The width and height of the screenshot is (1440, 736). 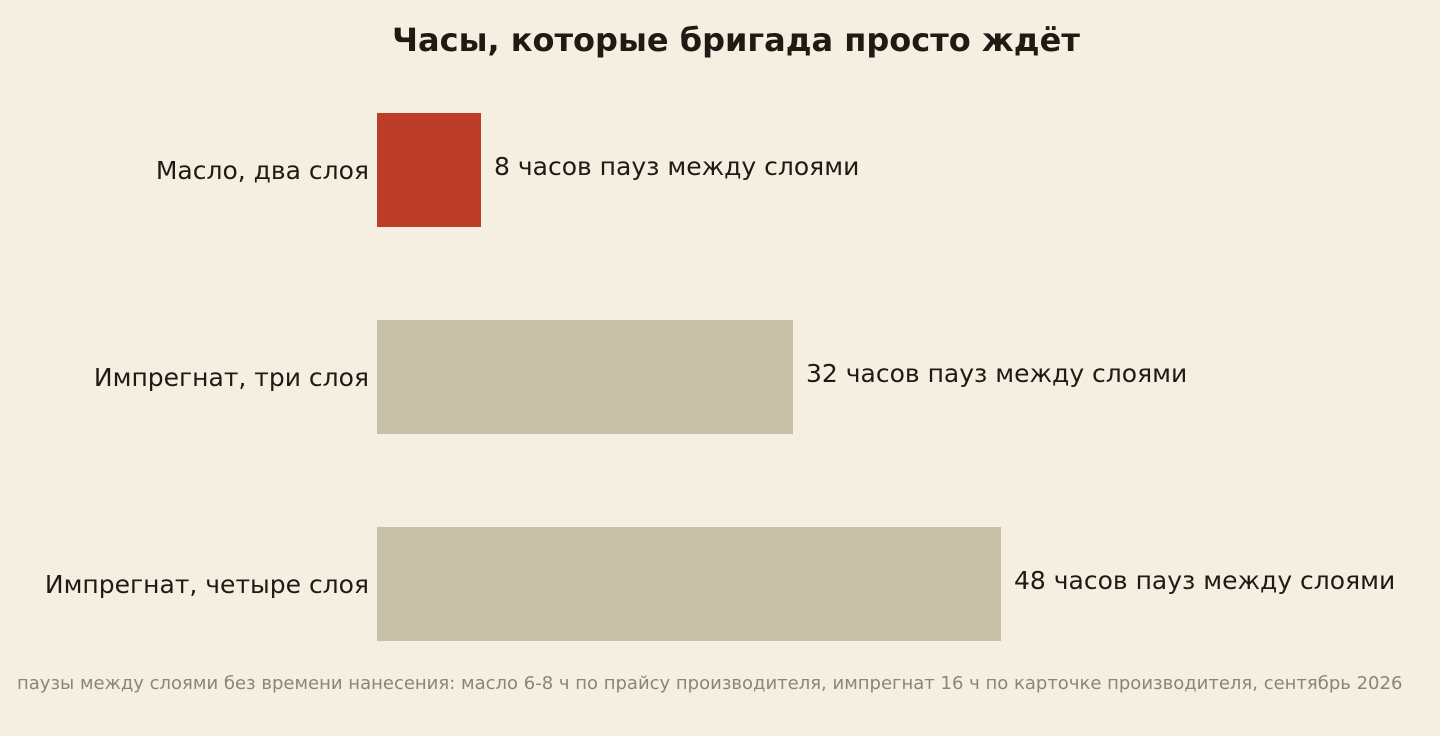 I want to click on chart-title: Часы, которые бригада просто ждёт, so click(x=736, y=40).